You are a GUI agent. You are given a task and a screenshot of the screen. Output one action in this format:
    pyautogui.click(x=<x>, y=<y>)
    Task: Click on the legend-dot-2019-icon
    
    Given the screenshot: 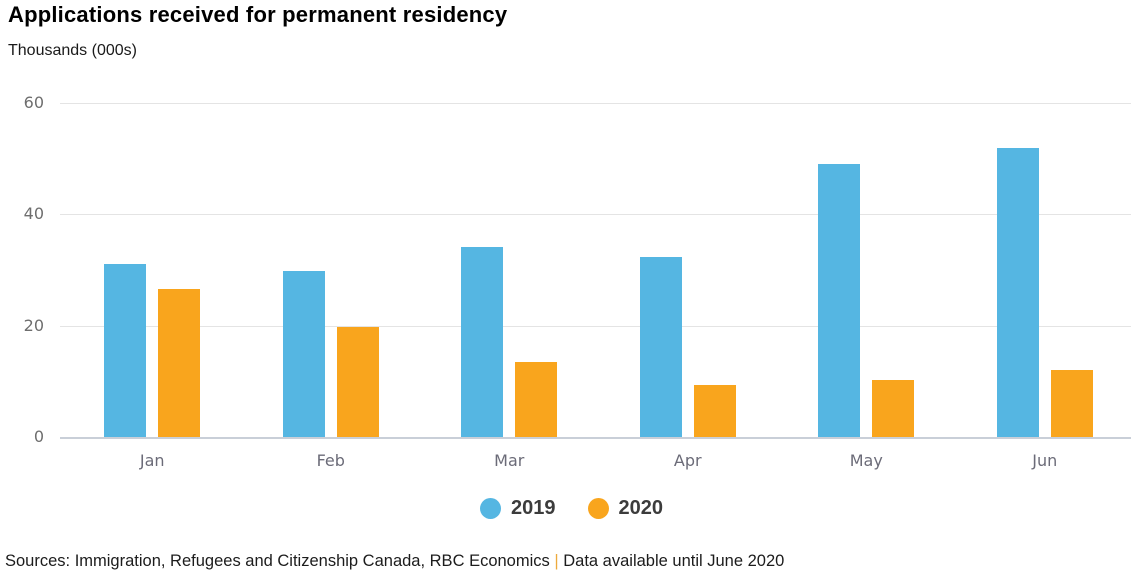 What is the action you would take?
    pyautogui.click(x=490, y=508)
    